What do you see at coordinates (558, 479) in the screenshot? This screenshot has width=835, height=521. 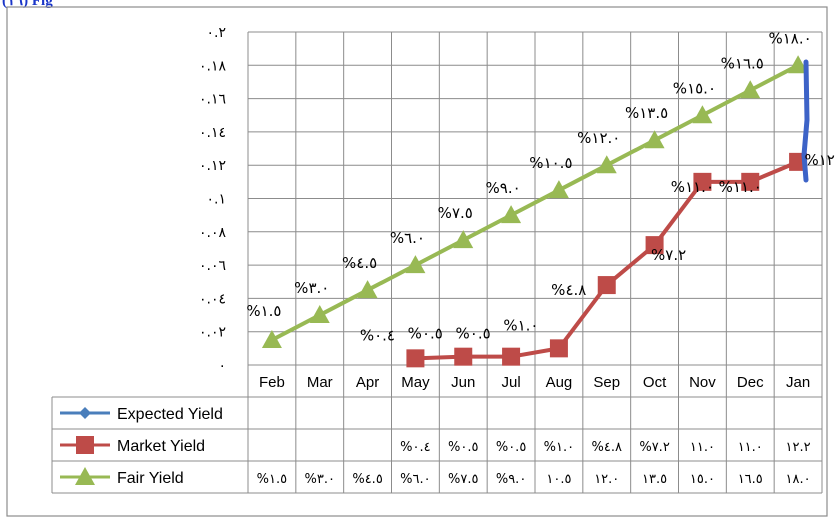 I see `table-cell: ١٠.٥` at bounding box center [558, 479].